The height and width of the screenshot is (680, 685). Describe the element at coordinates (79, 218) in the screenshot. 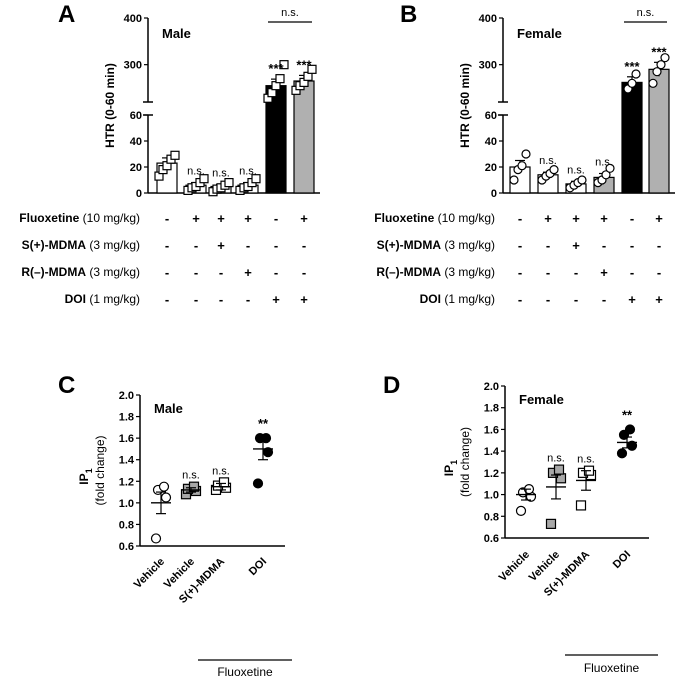

I see `treatment-row-label-A: Fluoxetine (10 mg/kg)` at that location.